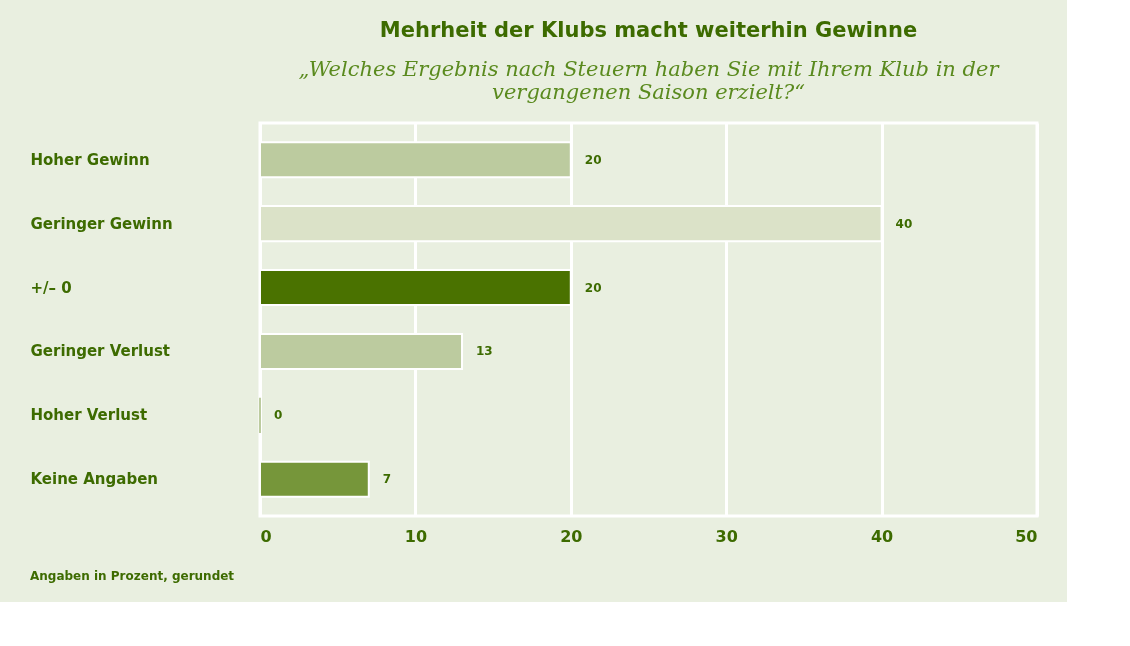  Describe the element at coordinates (94, 479) in the screenshot. I see `y-tick-label: Keine Angaben` at that location.